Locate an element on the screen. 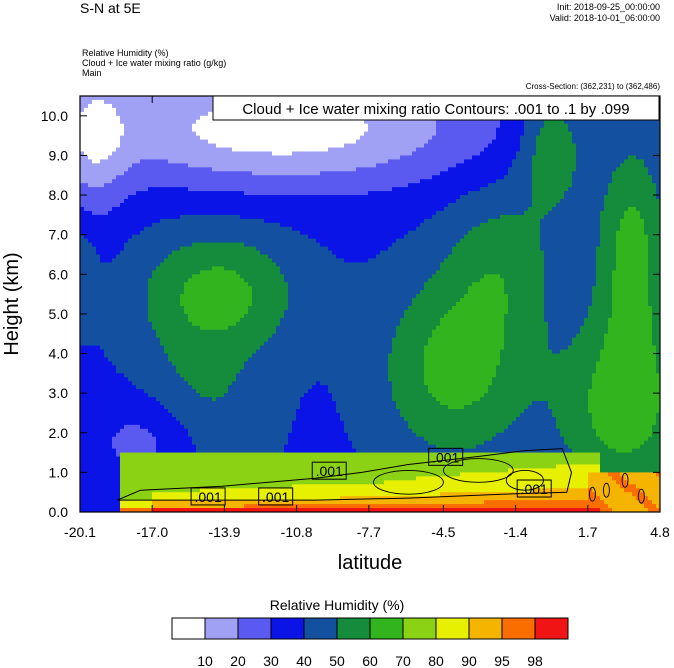  colorbar-label: 30 is located at coordinates (271, 660).